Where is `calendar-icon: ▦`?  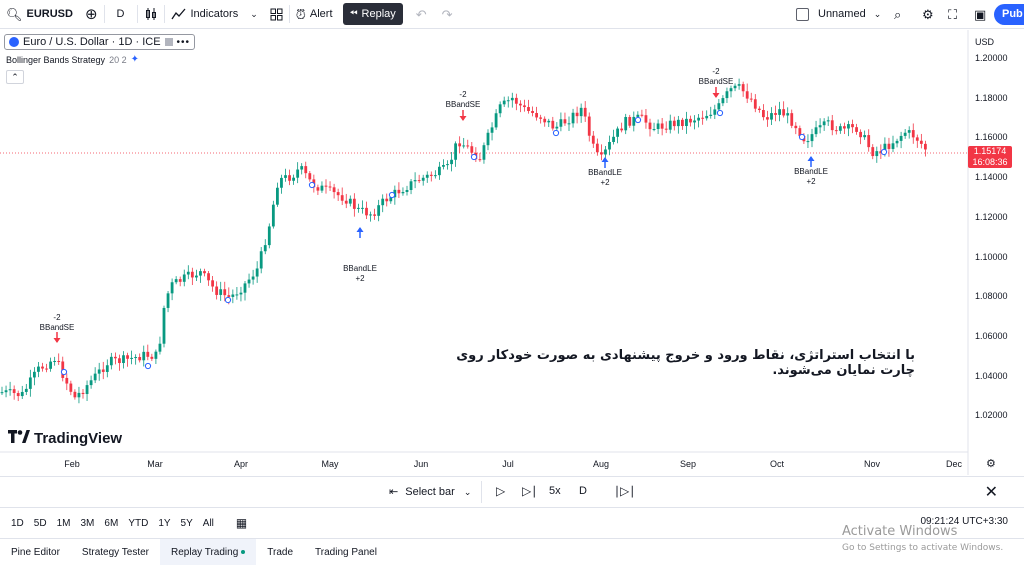
calendar-icon: ▦ is located at coordinates (241, 523).